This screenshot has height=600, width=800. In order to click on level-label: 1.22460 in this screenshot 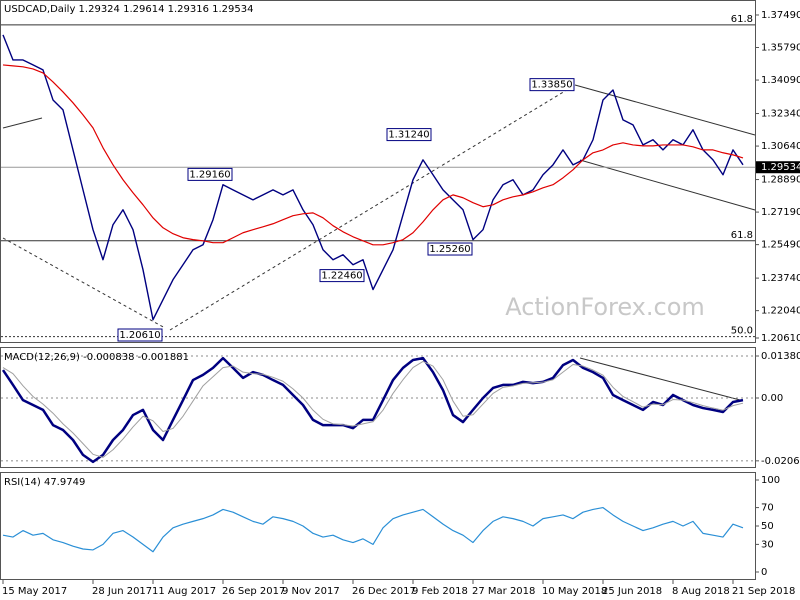, I will do `click(341, 276)`.